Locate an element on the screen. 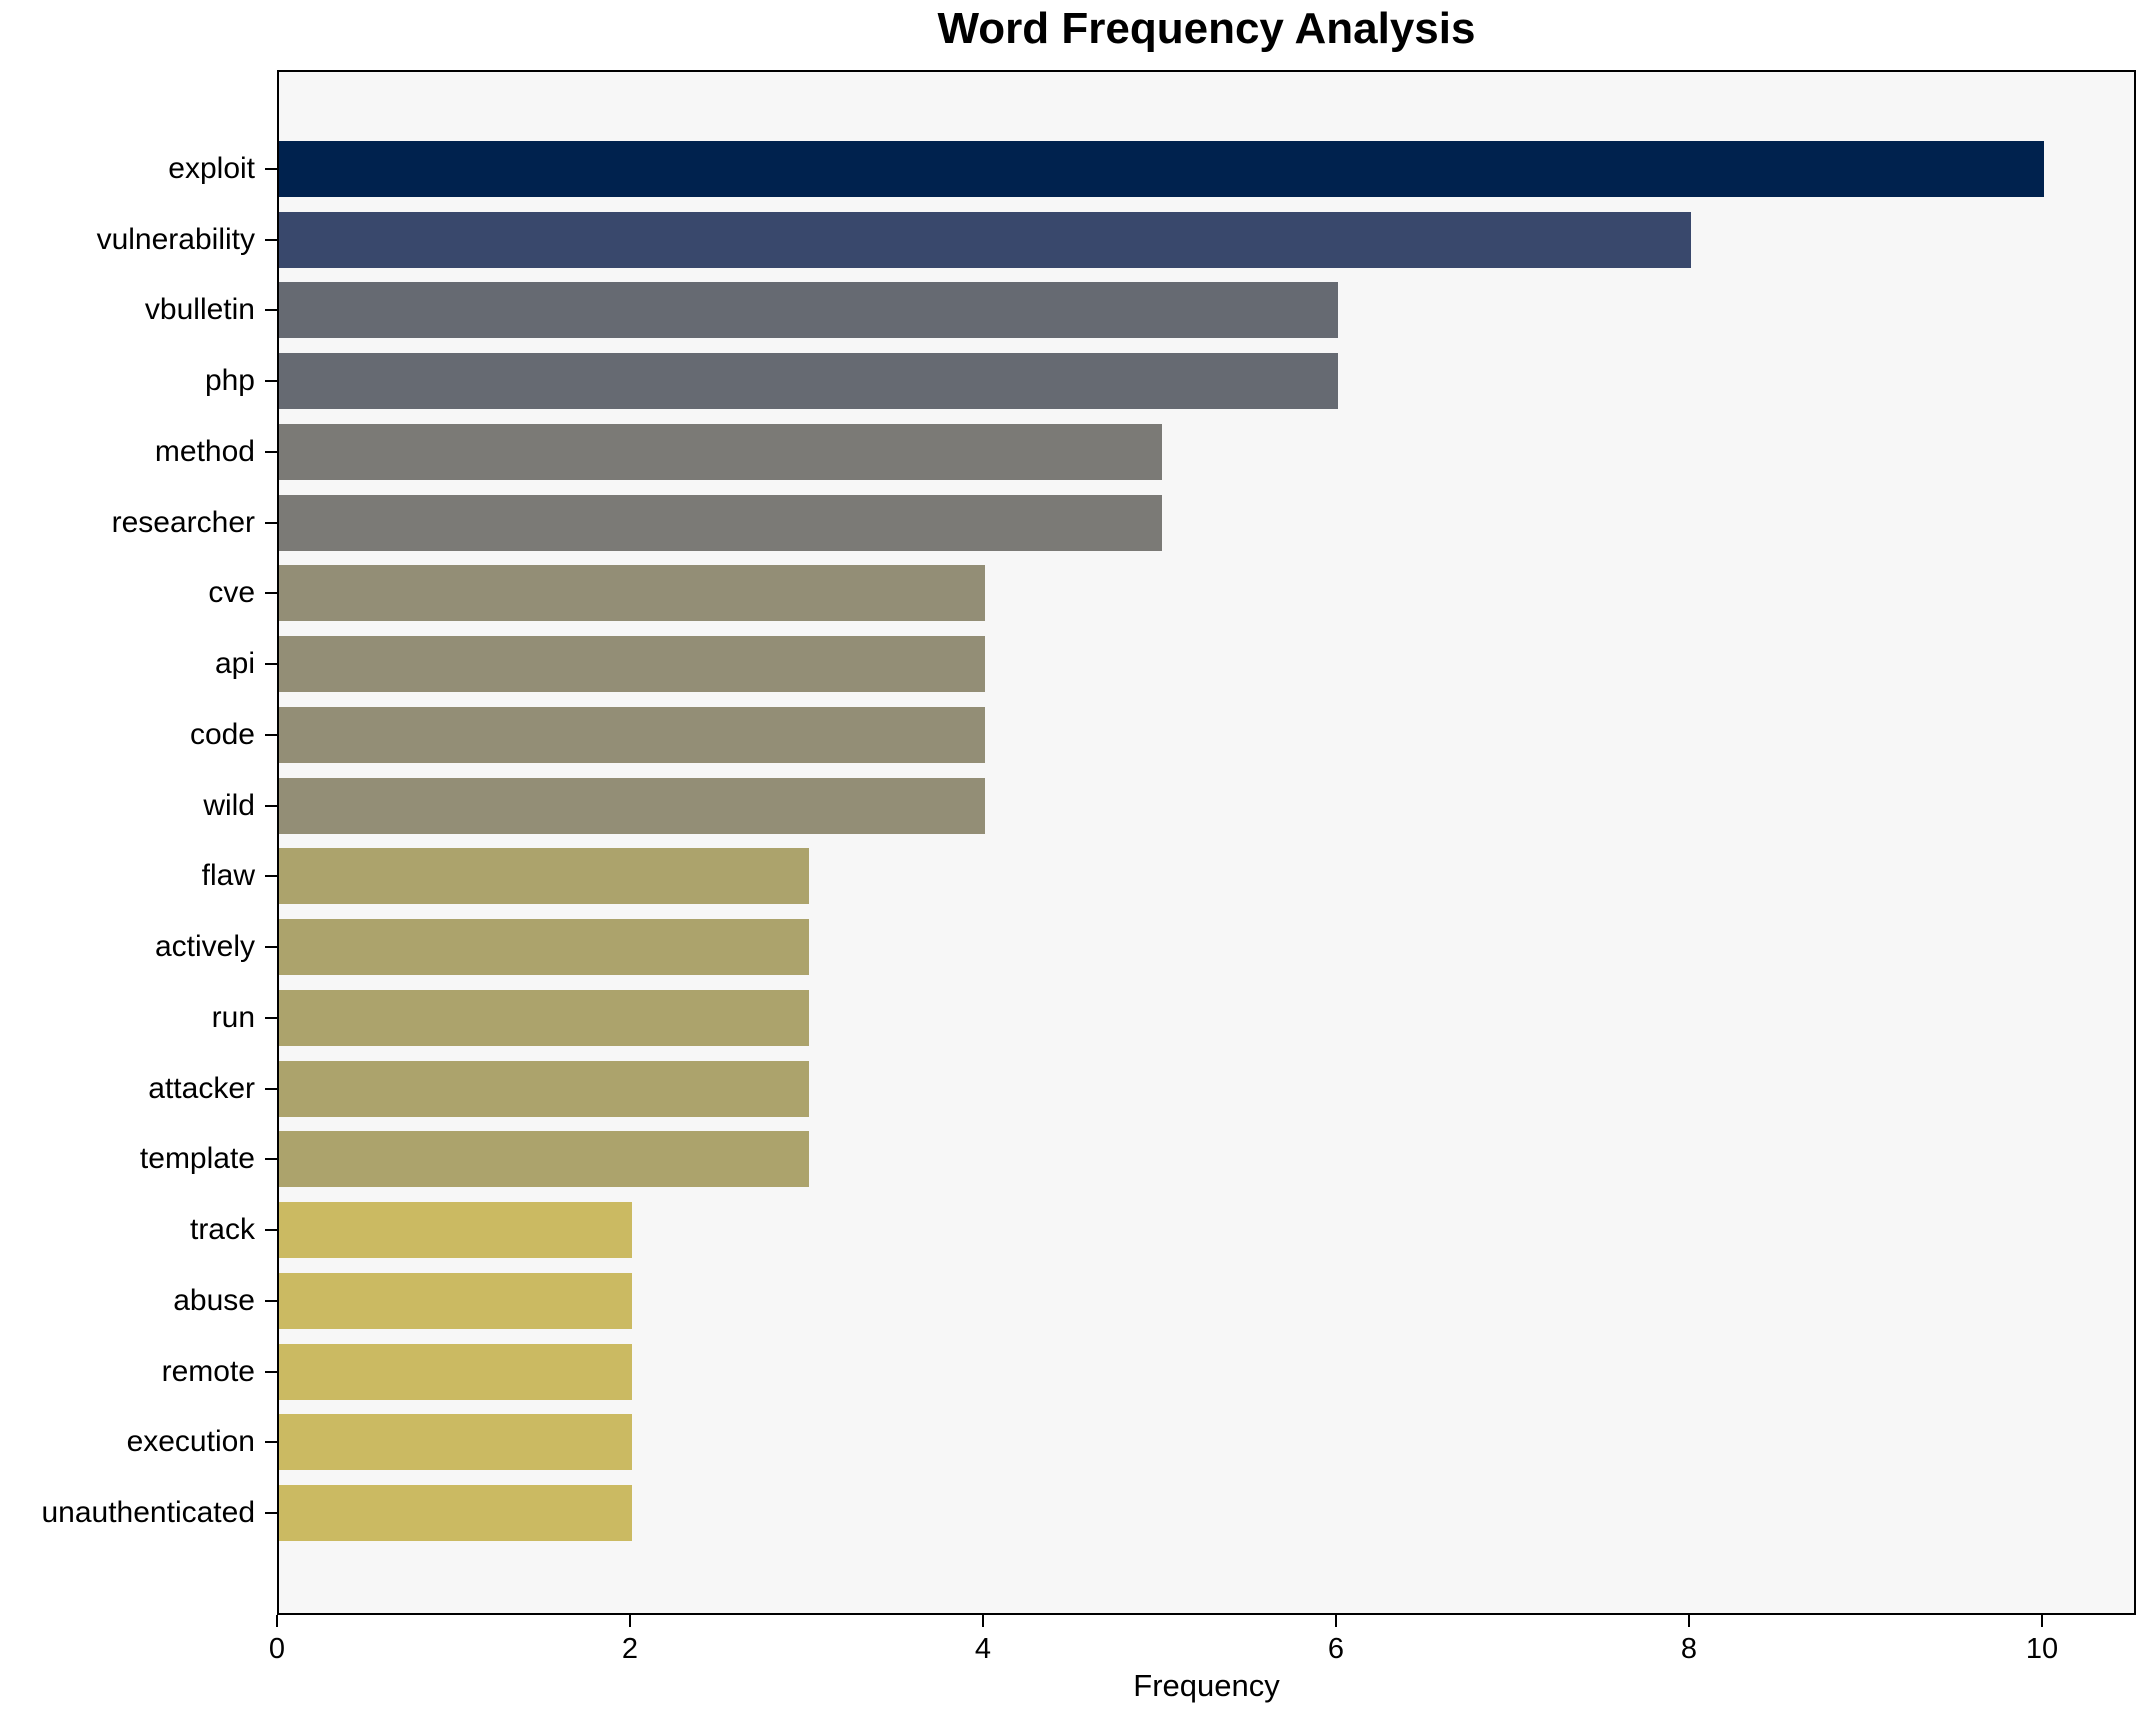 Image resolution: width=2156 pixels, height=1722 pixels. y-tick-label-attacker: attacker is located at coordinates (201, 1088).